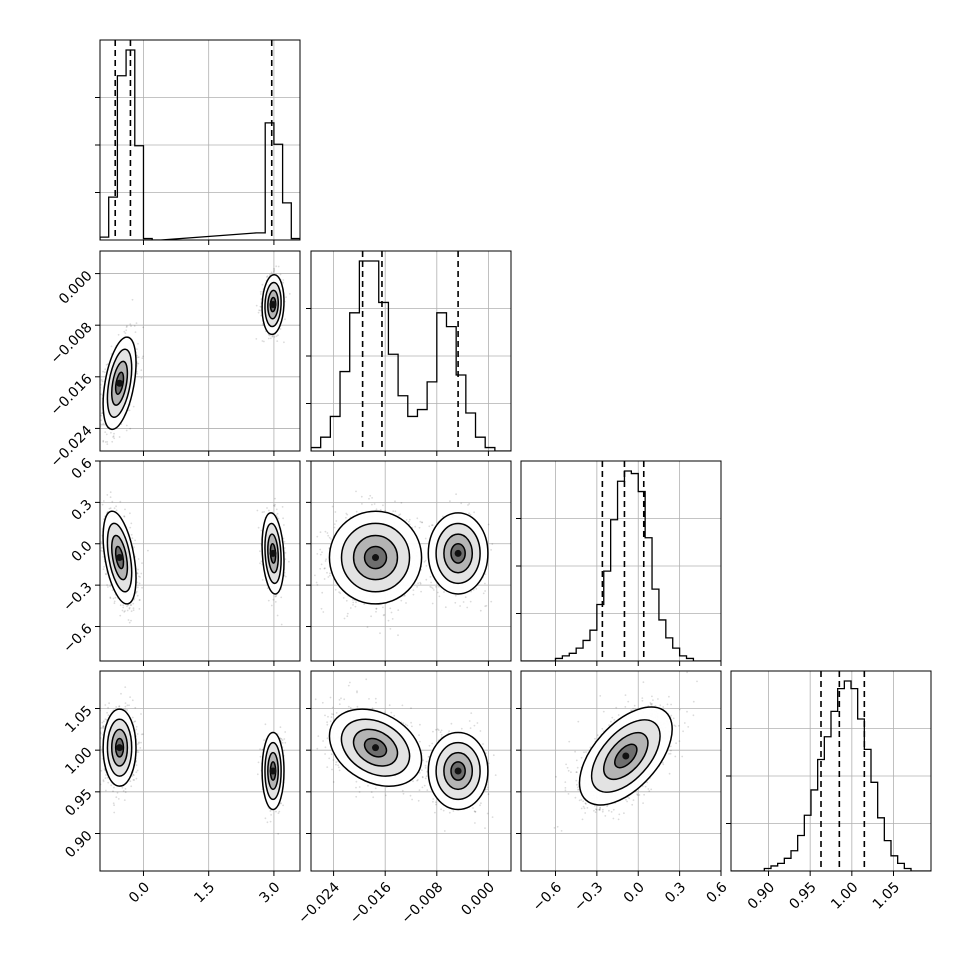 The width and height of the screenshot is (970, 970). I want to click on panel-content, so click(411, 351).